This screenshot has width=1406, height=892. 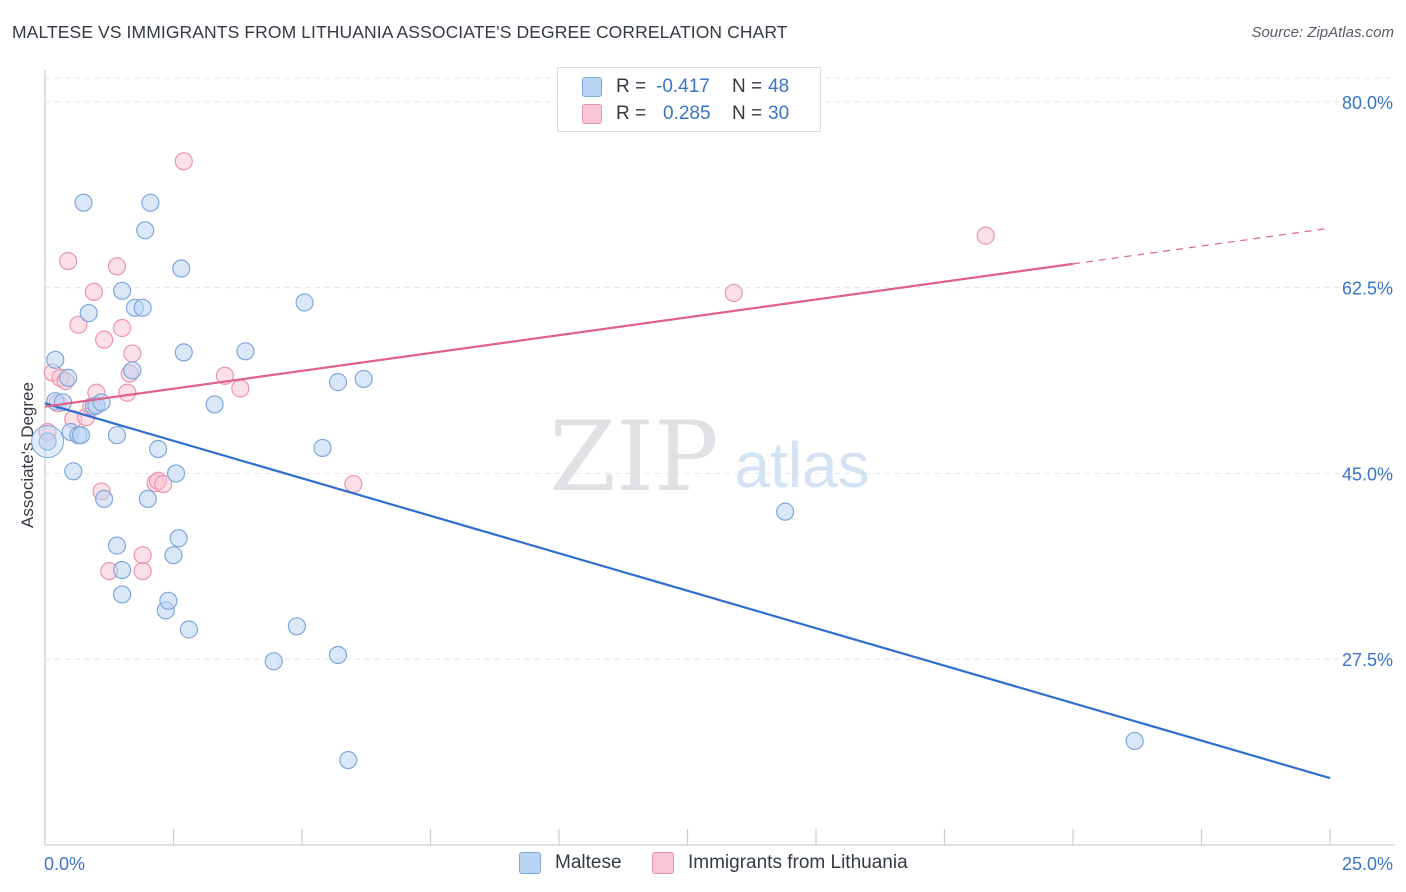 What do you see at coordinates (1367, 864) in the screenshot?
I see `x-tick-label-max: 25.0%` at bounding box center [1367, 864].